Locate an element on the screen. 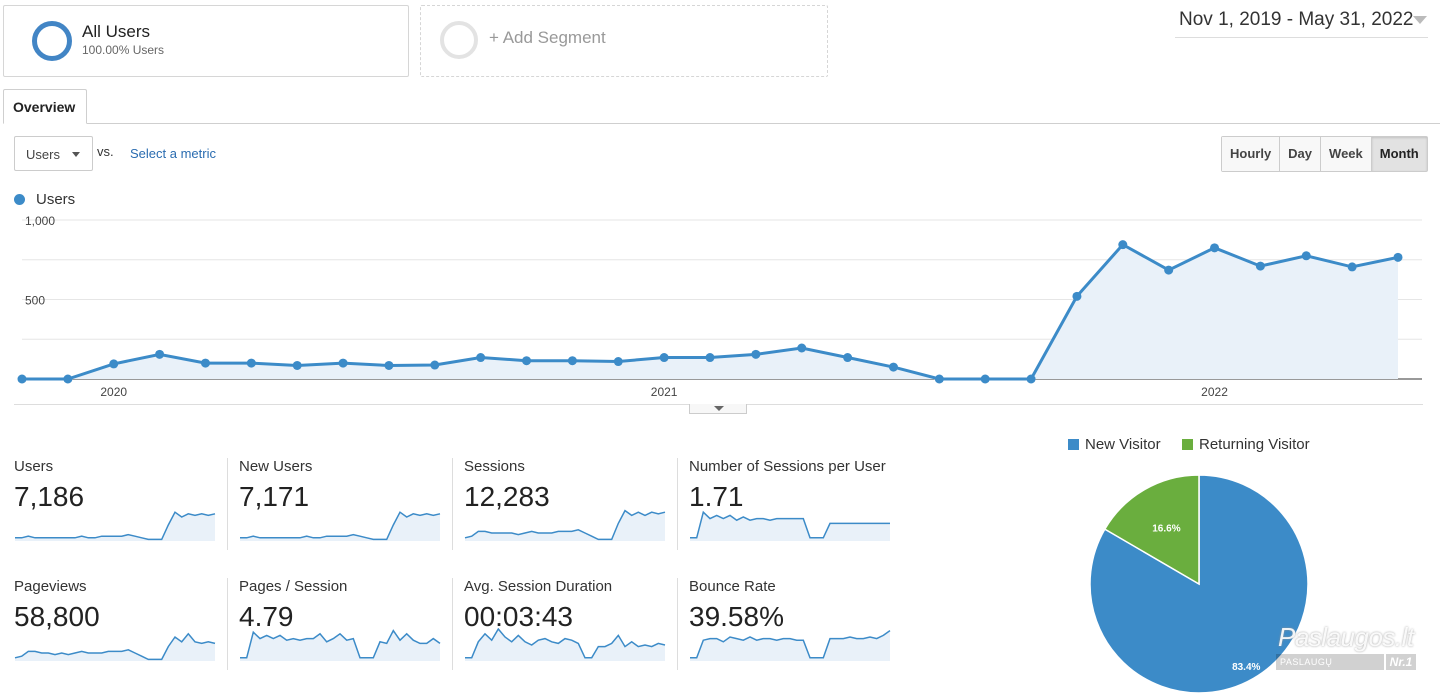 Image resolution: width=1440 pixels, height=695 pixels. legend-users-dot is located at coordinates (19, 199).